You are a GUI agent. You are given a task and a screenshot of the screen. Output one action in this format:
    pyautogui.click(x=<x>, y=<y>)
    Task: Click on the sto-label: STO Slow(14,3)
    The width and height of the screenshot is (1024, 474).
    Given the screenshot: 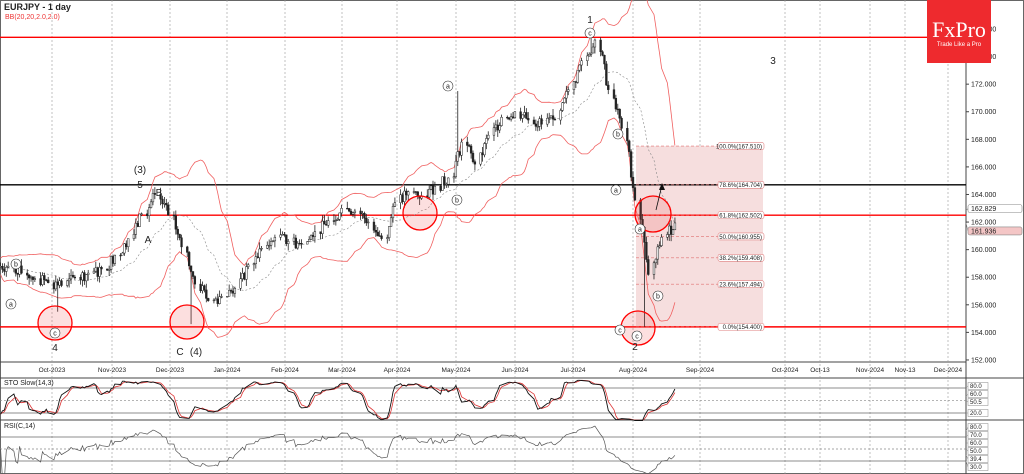 What is the action you would take?
    pyautogui.click(x=29, y=383)
    